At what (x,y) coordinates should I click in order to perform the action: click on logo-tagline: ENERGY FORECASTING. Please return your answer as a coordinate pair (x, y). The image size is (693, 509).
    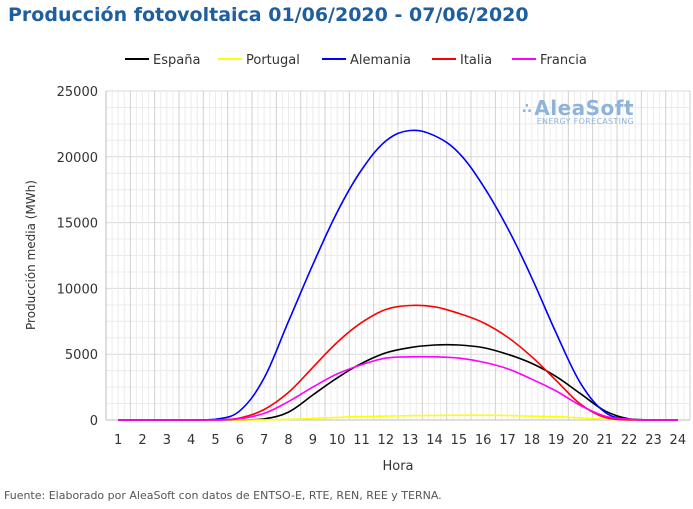
    Looking at the image, I should click on (585, 121).